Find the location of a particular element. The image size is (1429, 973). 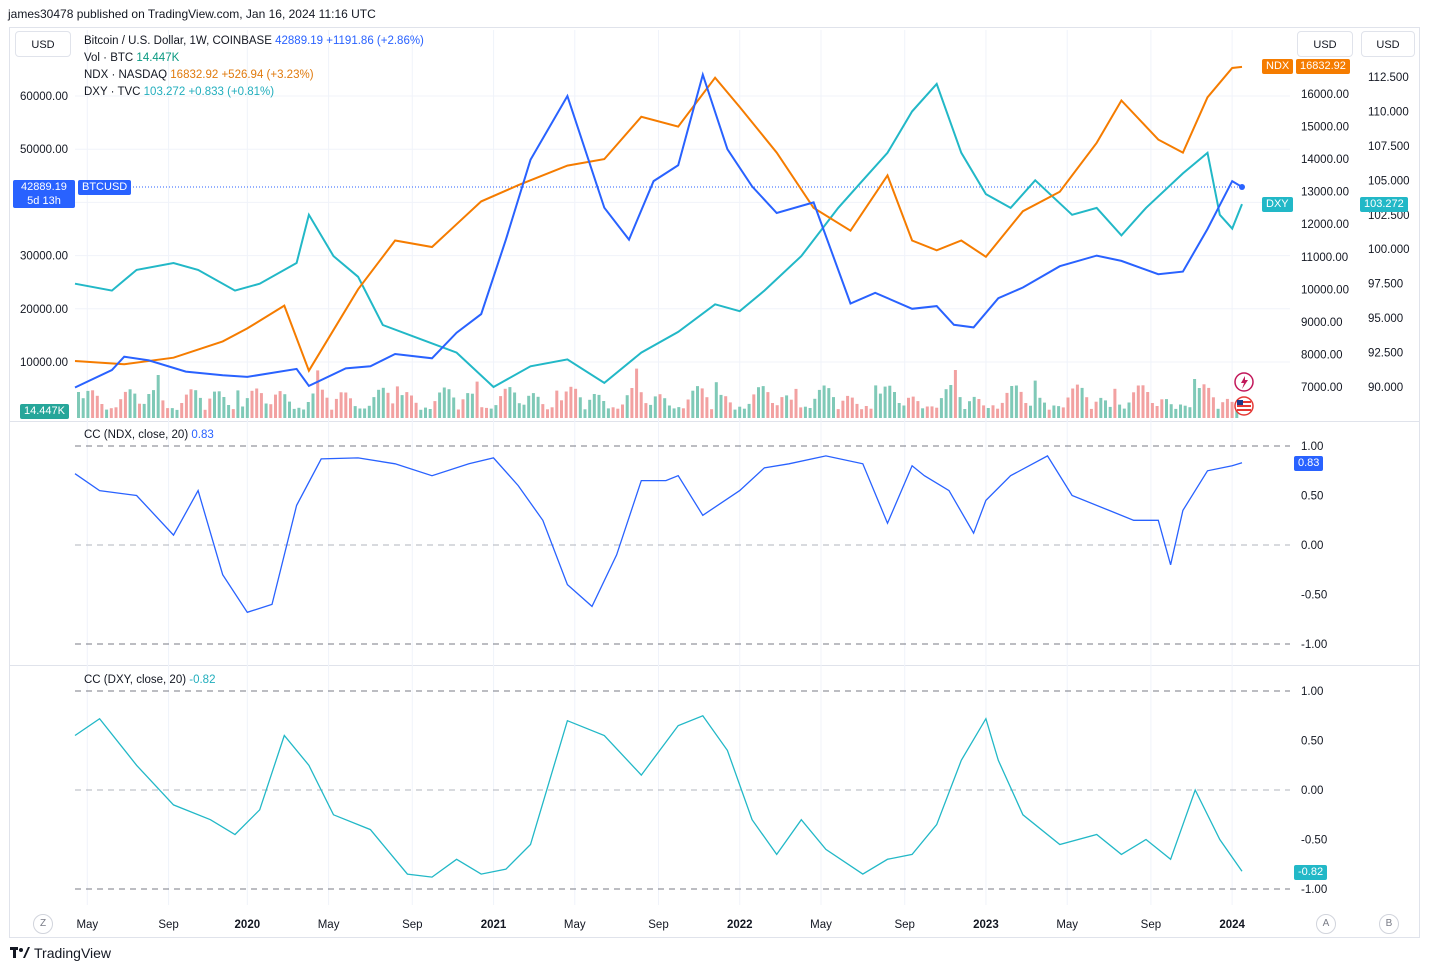

time-tick-label: 2021 is located at coordinates (494, 925).